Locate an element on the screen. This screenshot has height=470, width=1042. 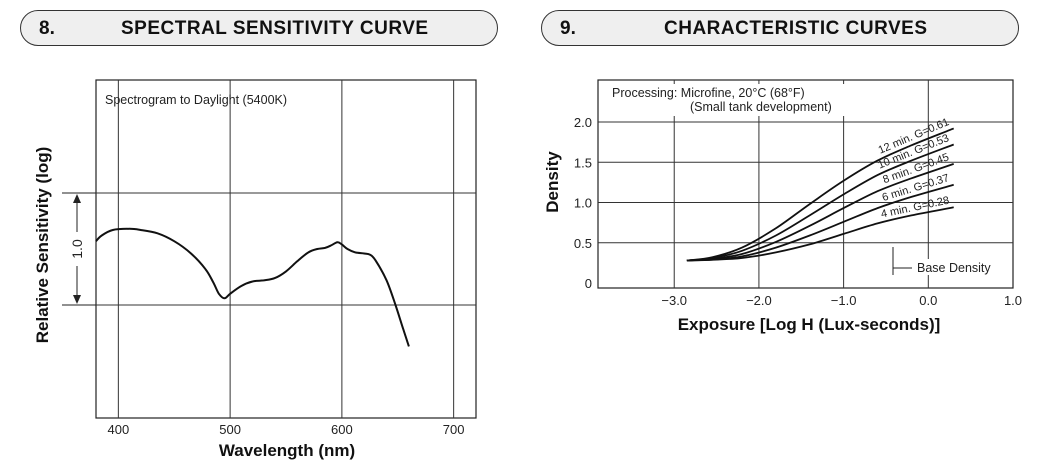
spectral-x-tick: 700 is located at coordinates (454, 429).